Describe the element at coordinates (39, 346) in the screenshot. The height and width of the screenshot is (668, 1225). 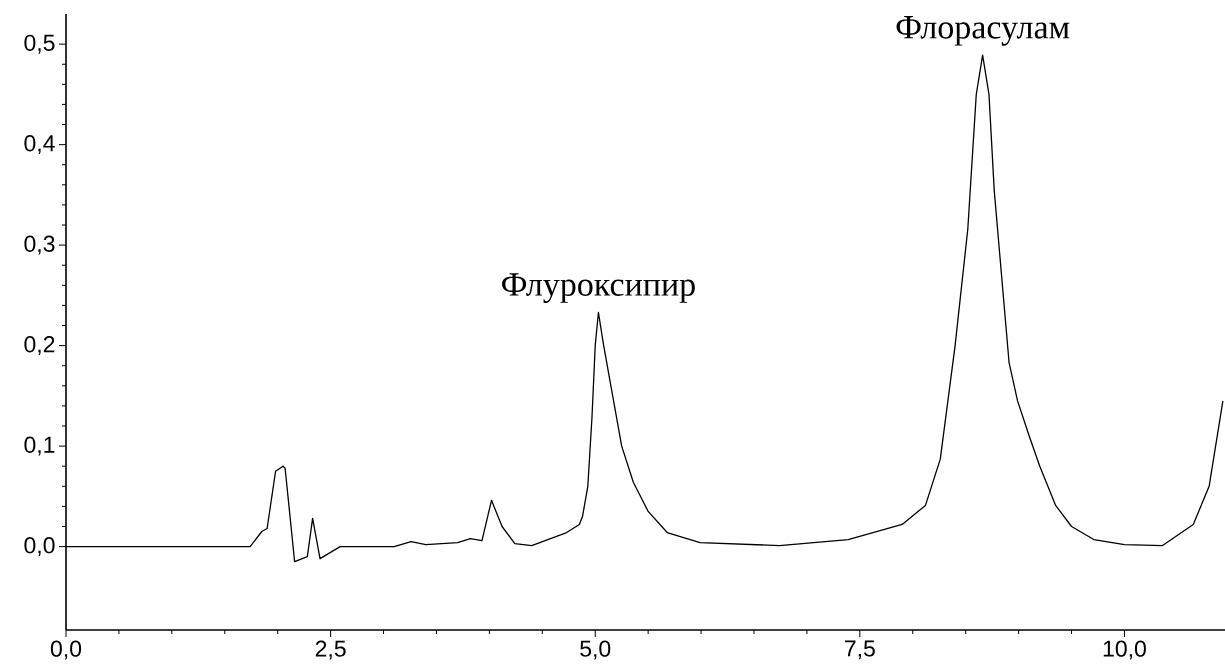
I see `y-tick-label: 0,2` at that location.